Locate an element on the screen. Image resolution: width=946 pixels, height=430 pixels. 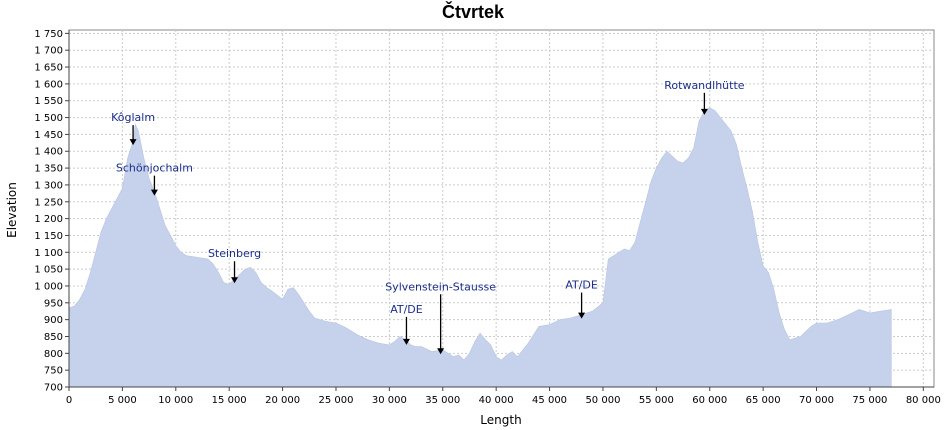
y-tick-label: 1 500 is located at coordinates (48, 118).